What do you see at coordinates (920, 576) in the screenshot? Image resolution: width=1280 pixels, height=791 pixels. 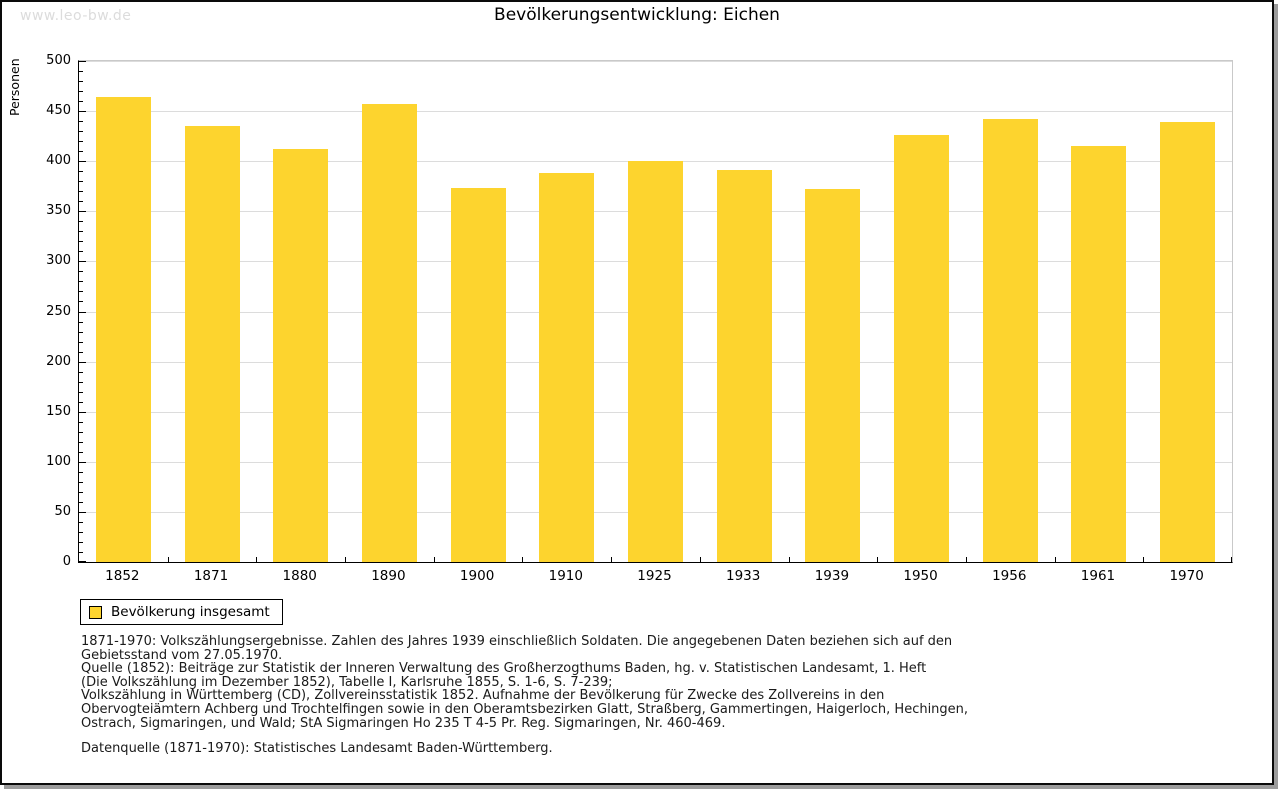 I see `x-tick-label-1950: 1950` at bounding box center [920, 576].